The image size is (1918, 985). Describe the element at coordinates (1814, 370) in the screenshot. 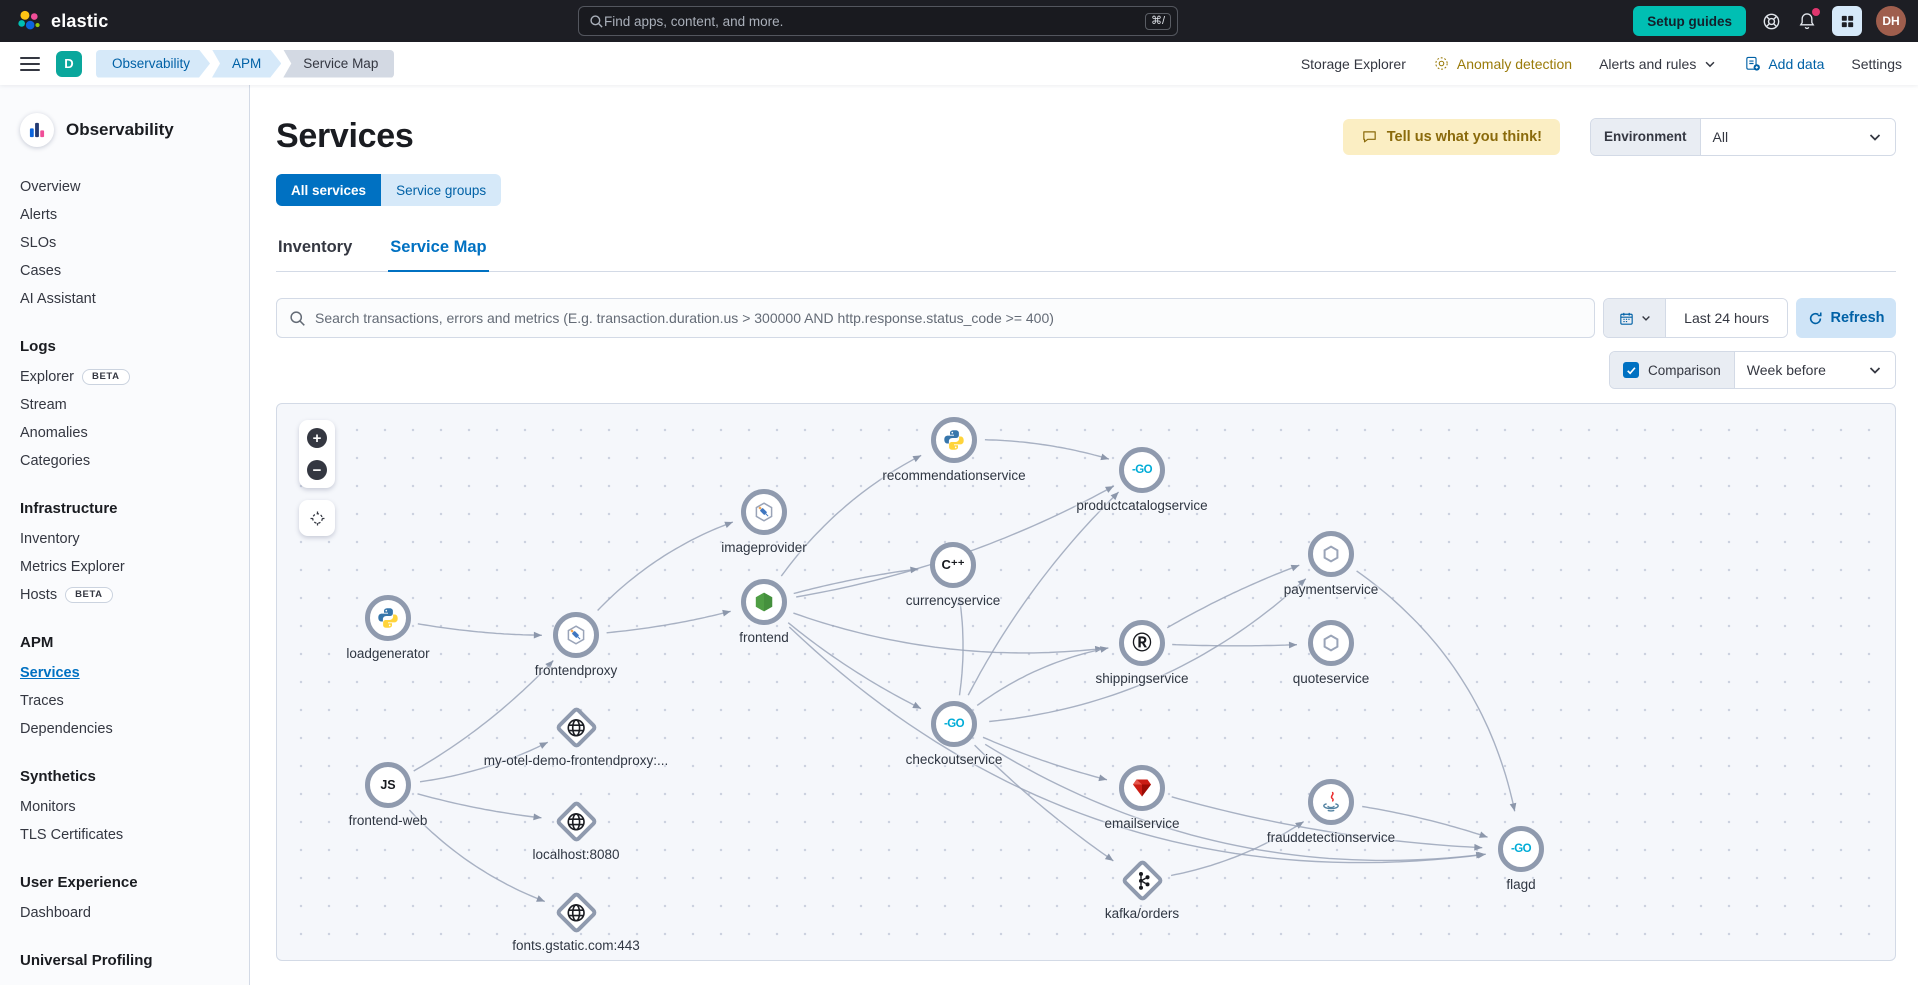

I see `comparison-select: Week before` at that location.